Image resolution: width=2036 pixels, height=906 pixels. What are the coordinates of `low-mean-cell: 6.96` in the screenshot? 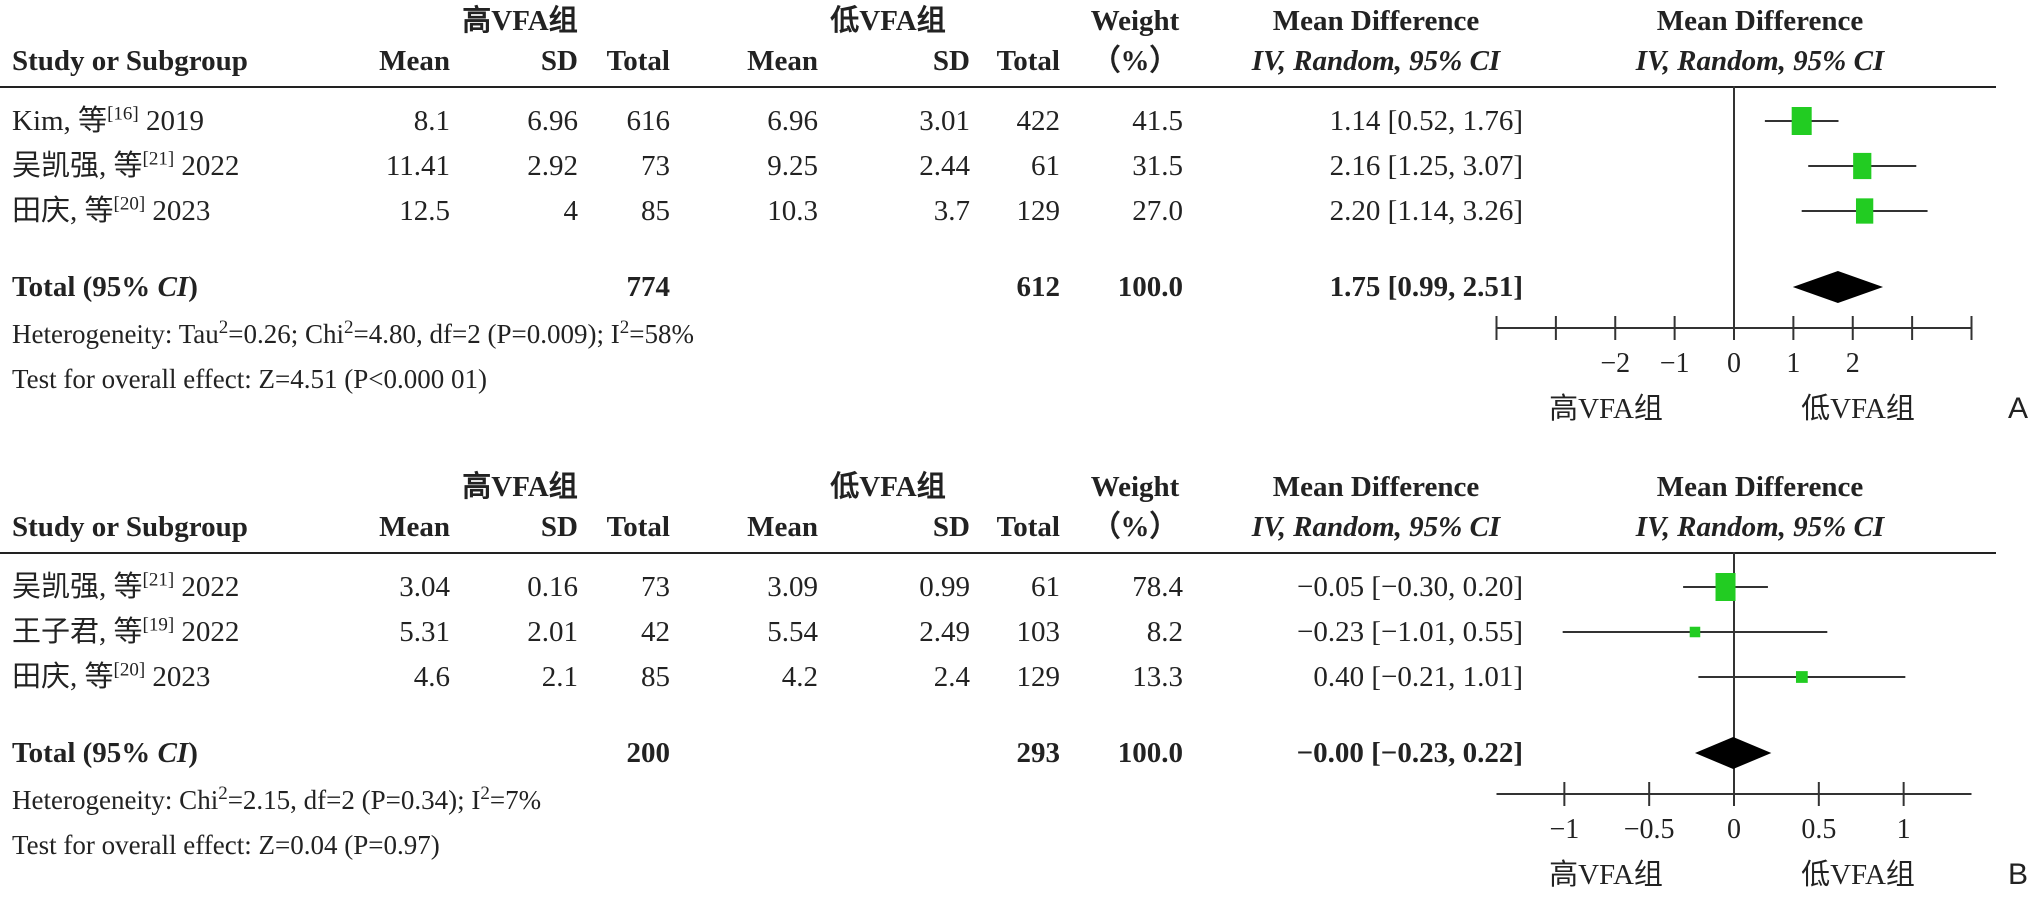 It's located at (792, 121).